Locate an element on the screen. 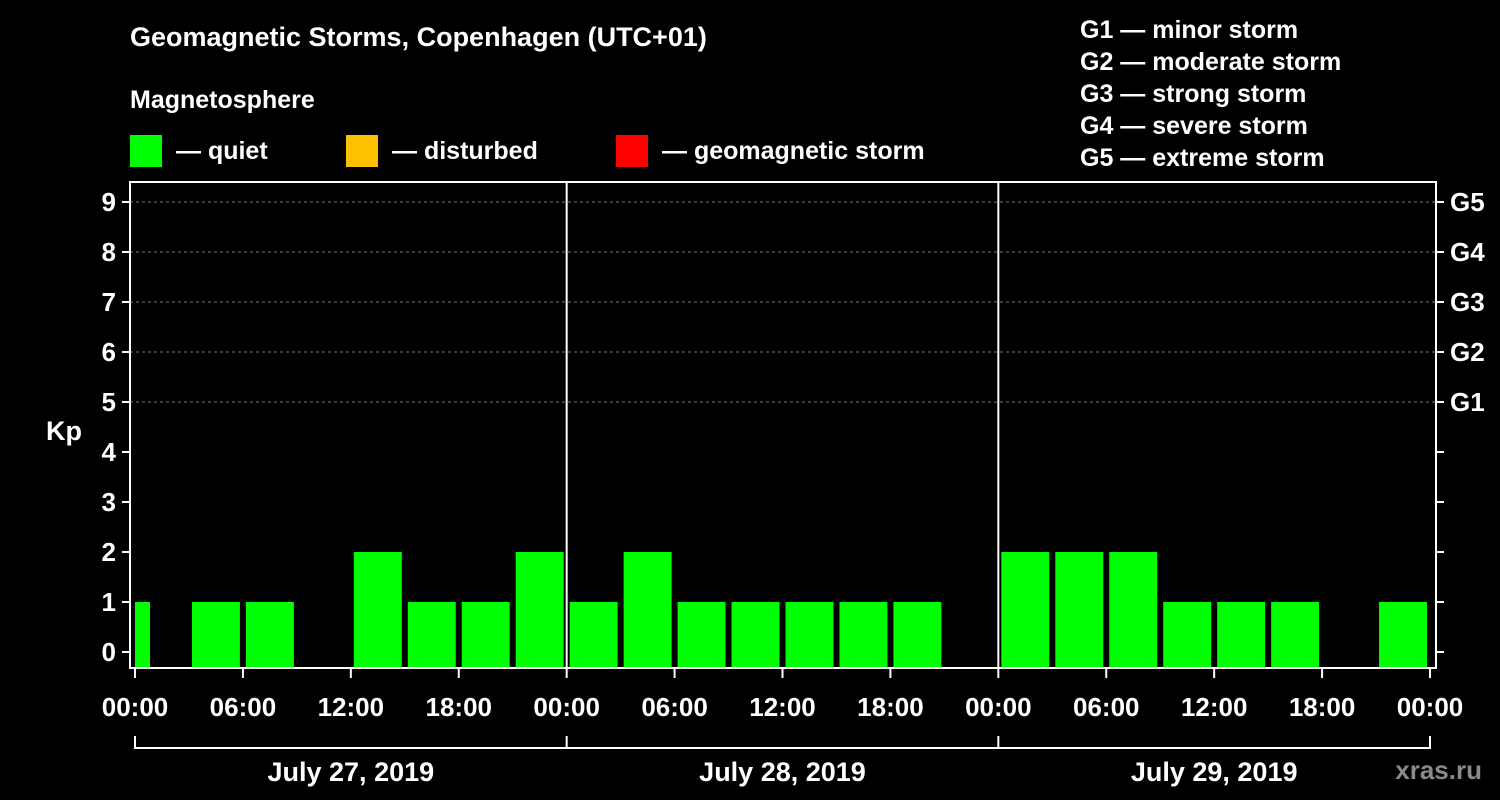 The height and width of the screenshot is (800, 1500). g-scale-label: G4 is located at coordinates (1467, 252).